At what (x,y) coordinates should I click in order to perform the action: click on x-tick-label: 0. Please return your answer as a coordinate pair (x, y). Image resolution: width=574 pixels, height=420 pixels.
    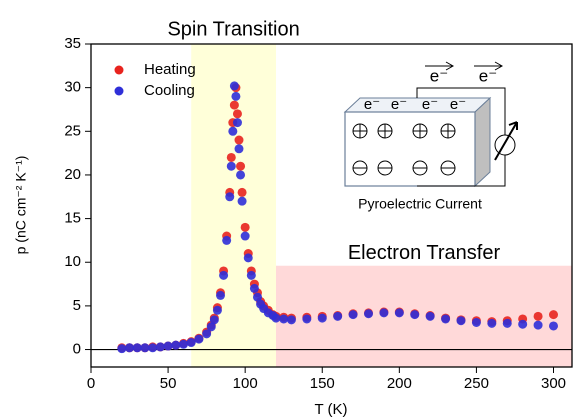
    Looking at the image, I should click on (91, 383).